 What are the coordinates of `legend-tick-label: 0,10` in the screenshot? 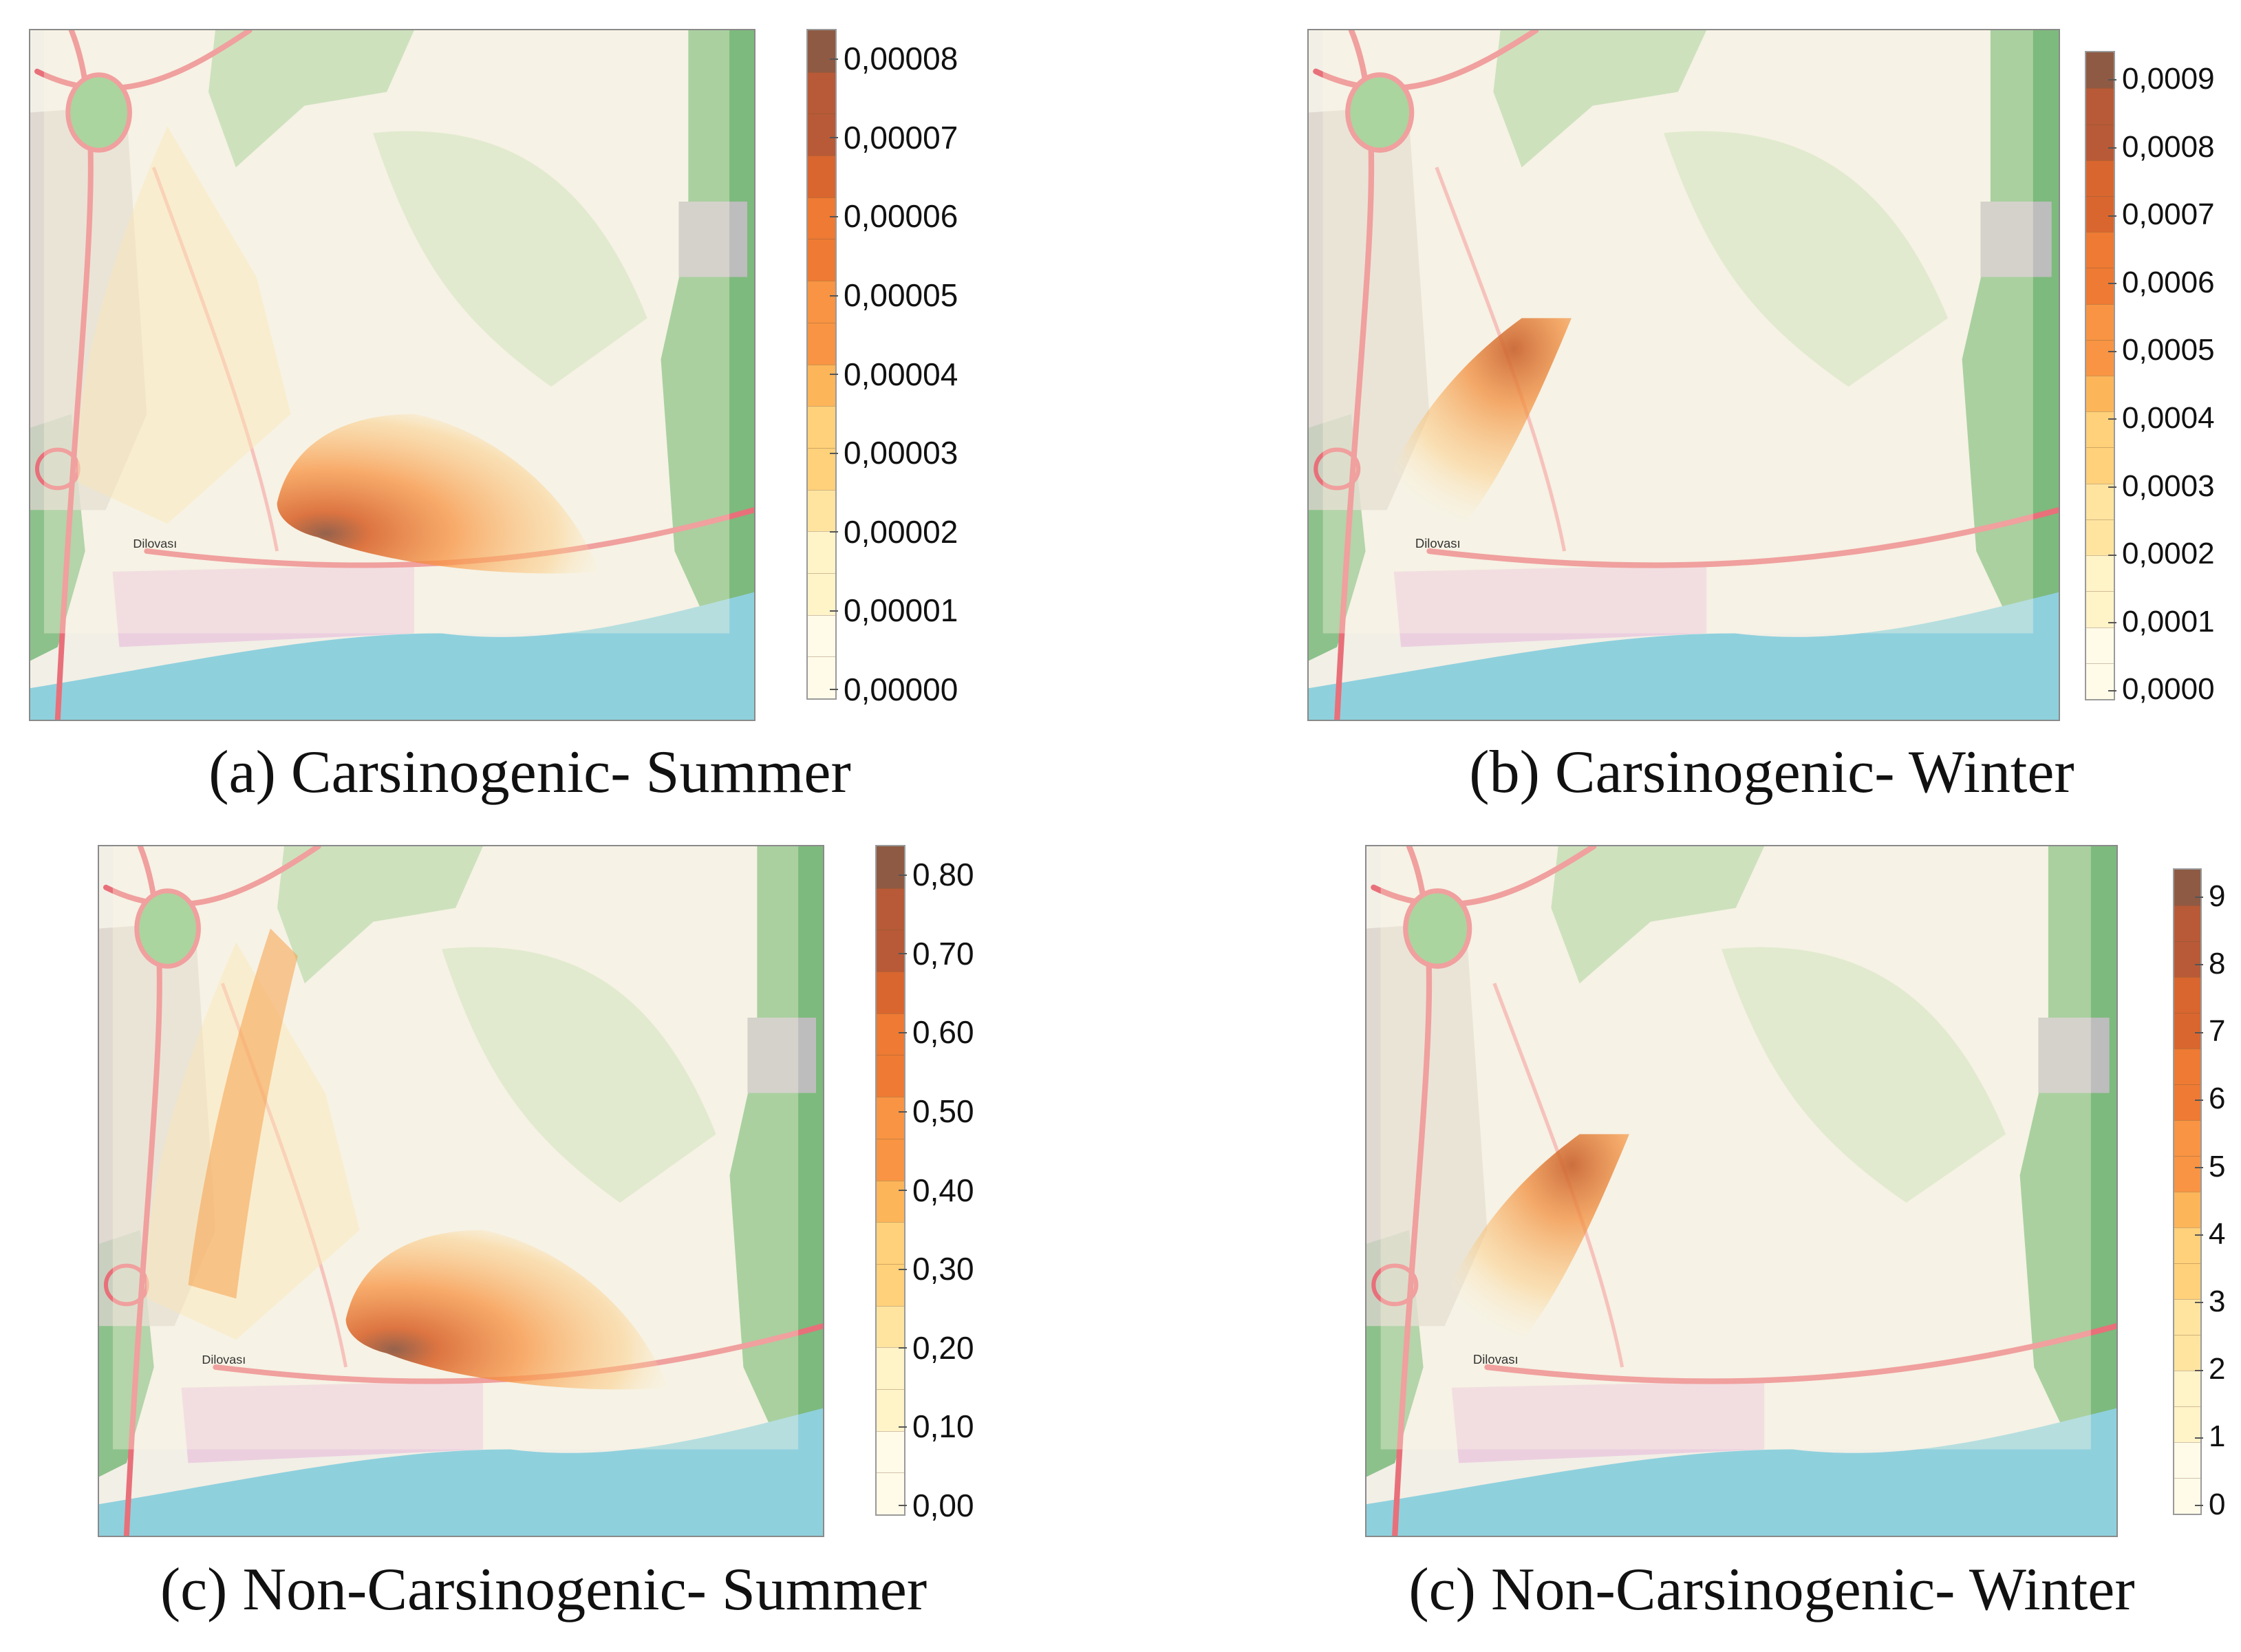 It's located at (943, 1426).